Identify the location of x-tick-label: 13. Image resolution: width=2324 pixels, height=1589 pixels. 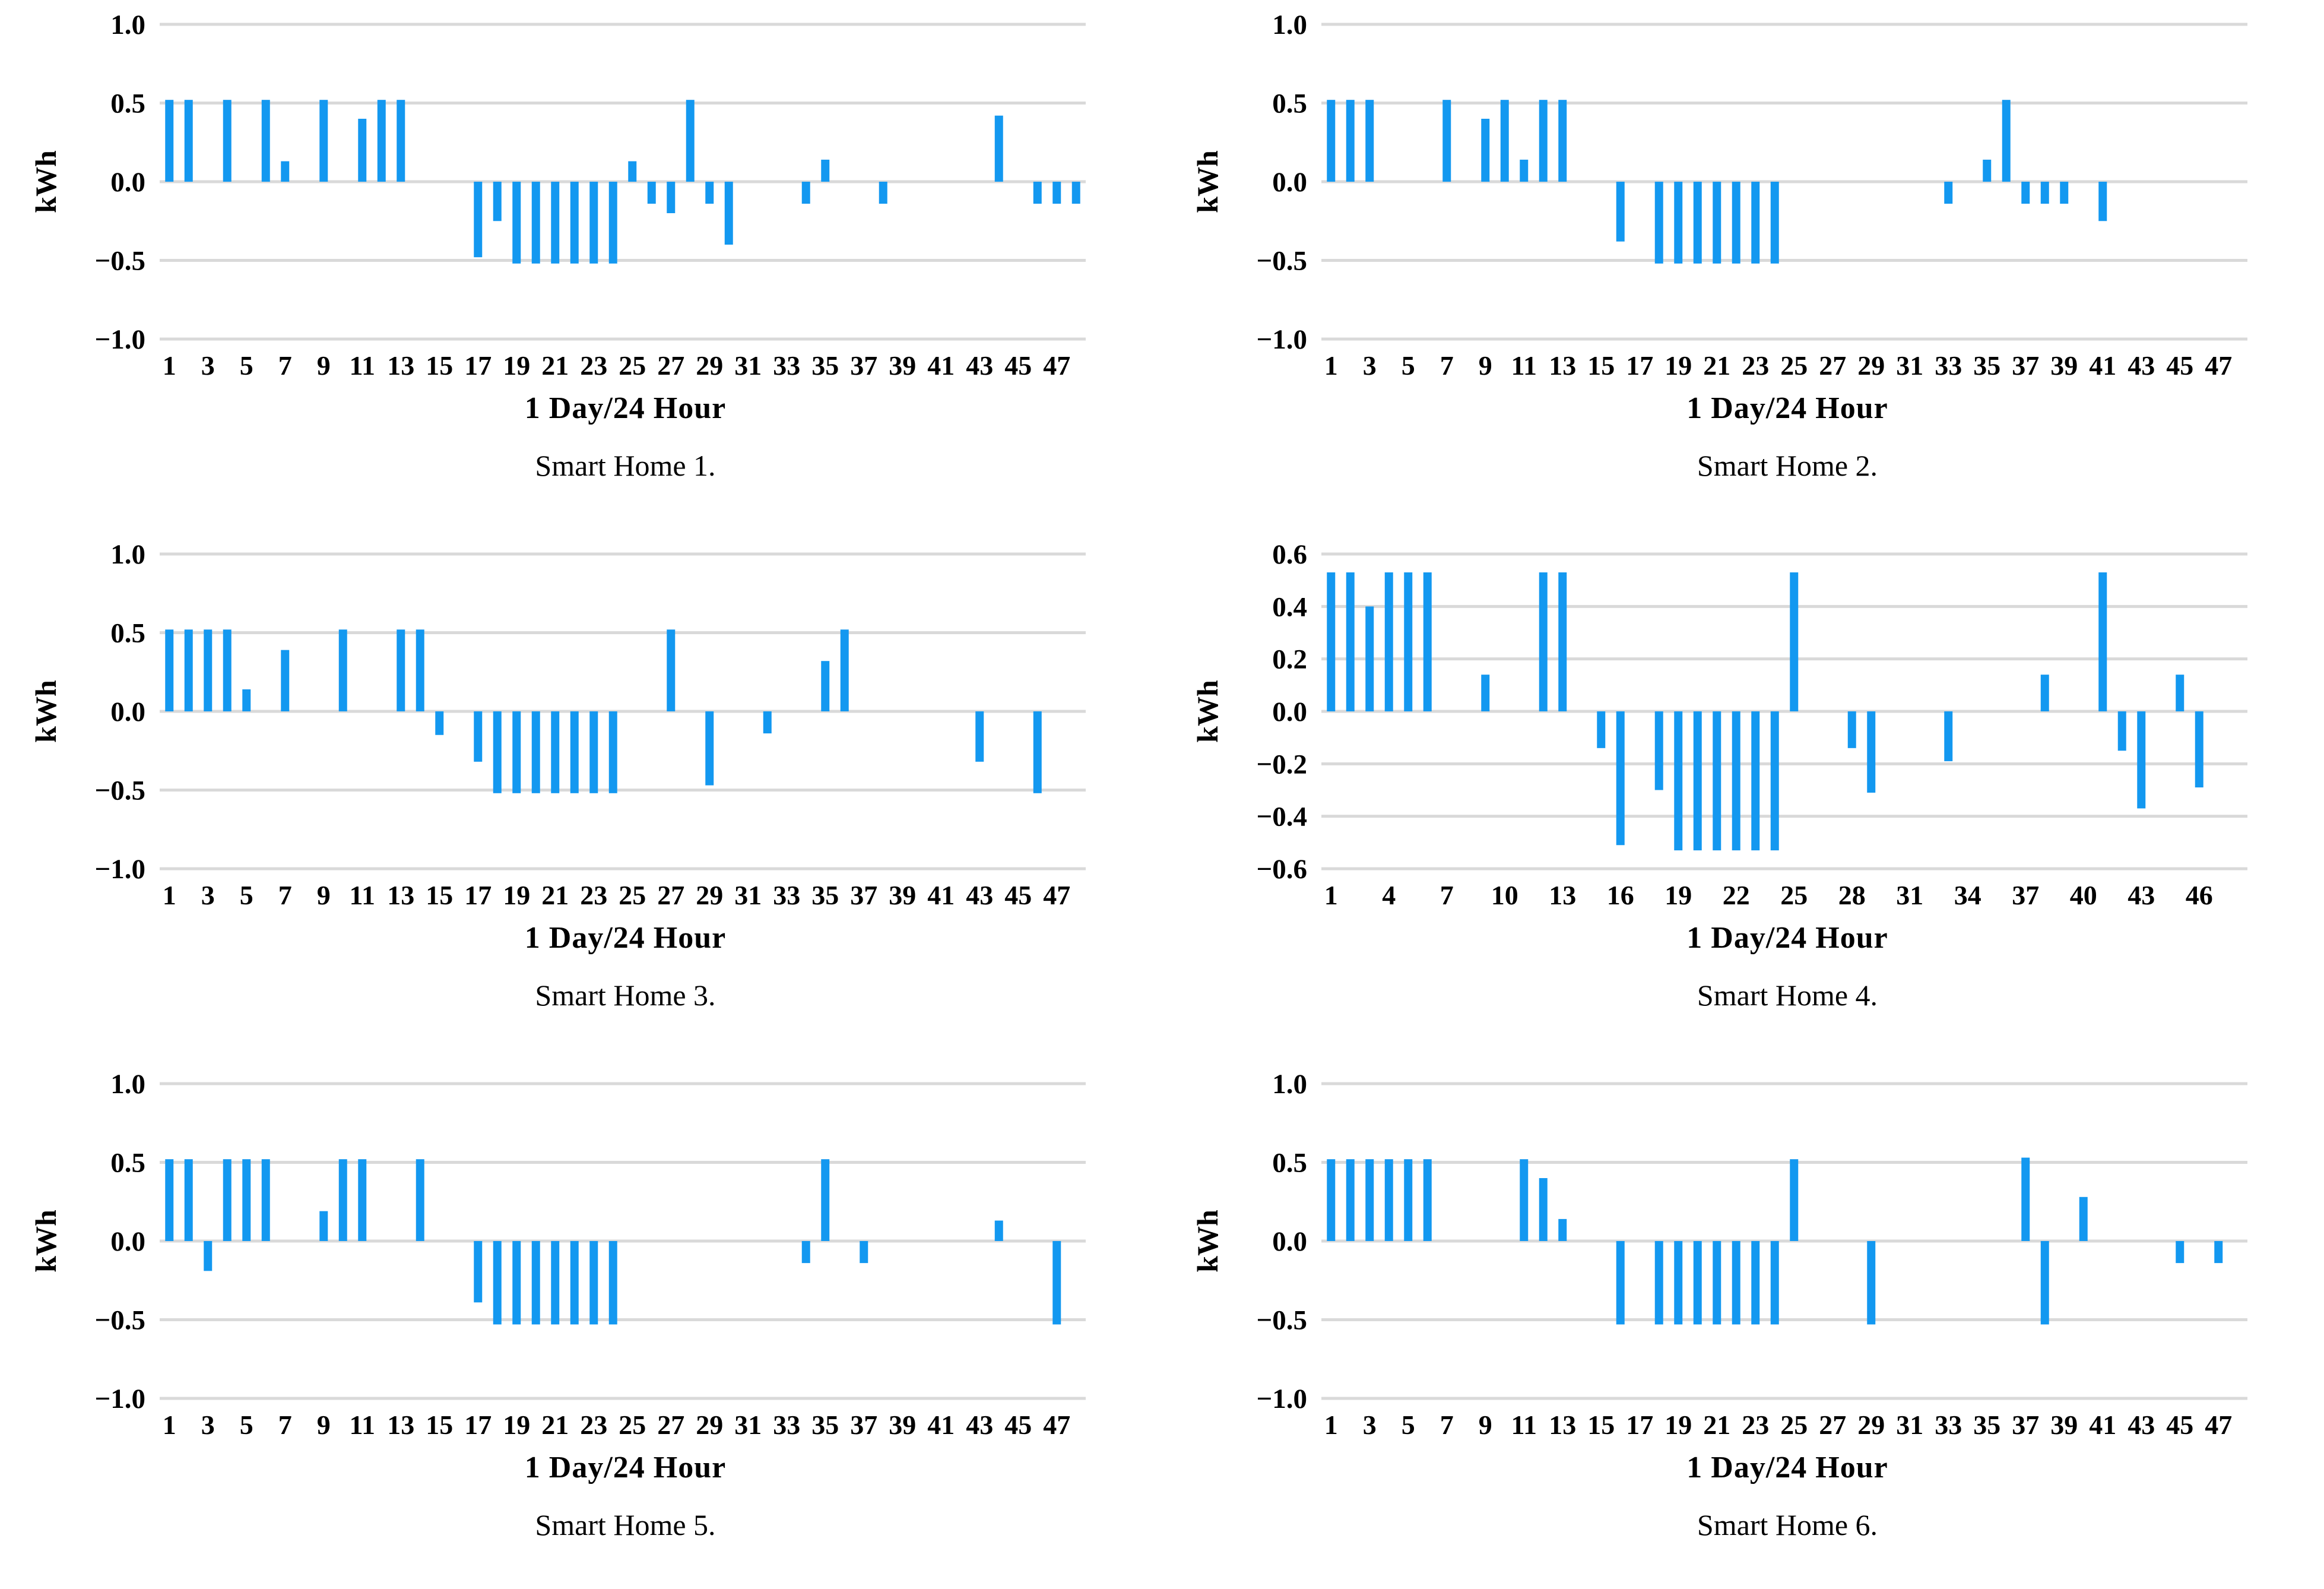
(400, 1425).